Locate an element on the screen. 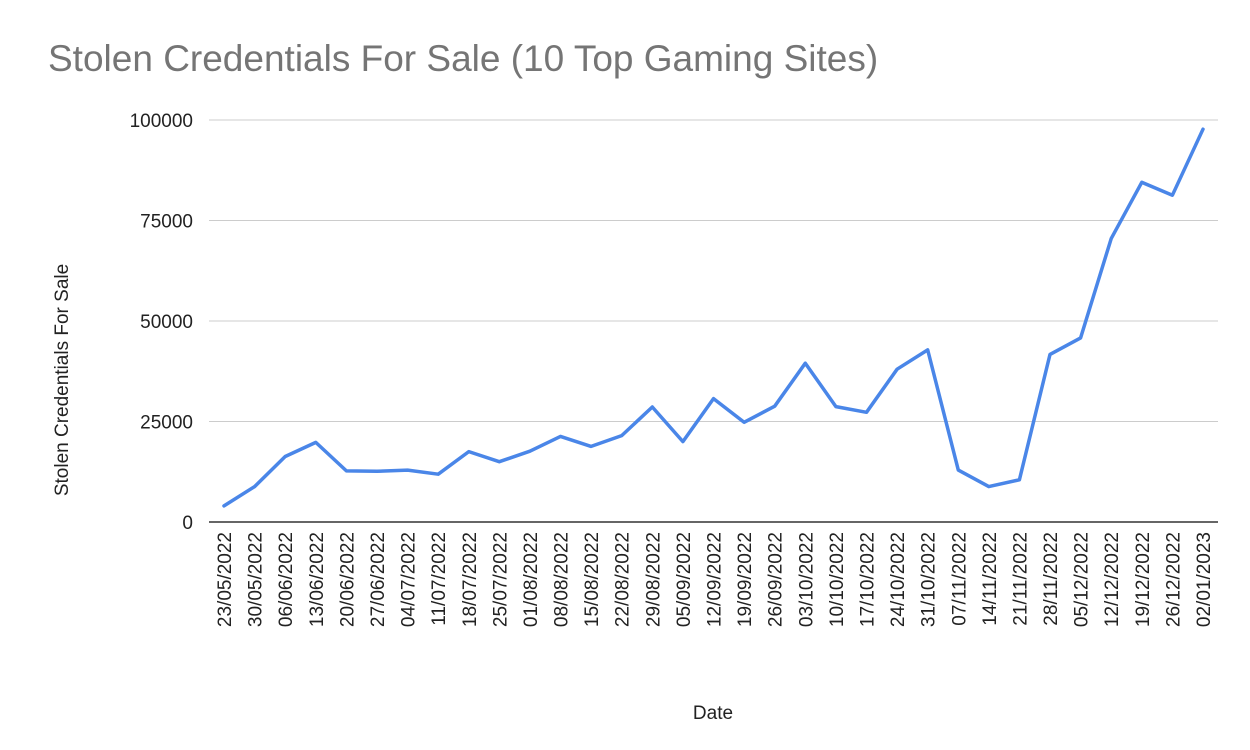  x-tick-label: 08/08/2022 is located at coordinates (562, 579).